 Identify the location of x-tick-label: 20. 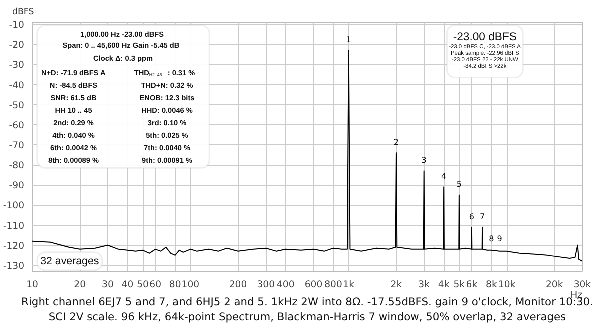
(80, 285).